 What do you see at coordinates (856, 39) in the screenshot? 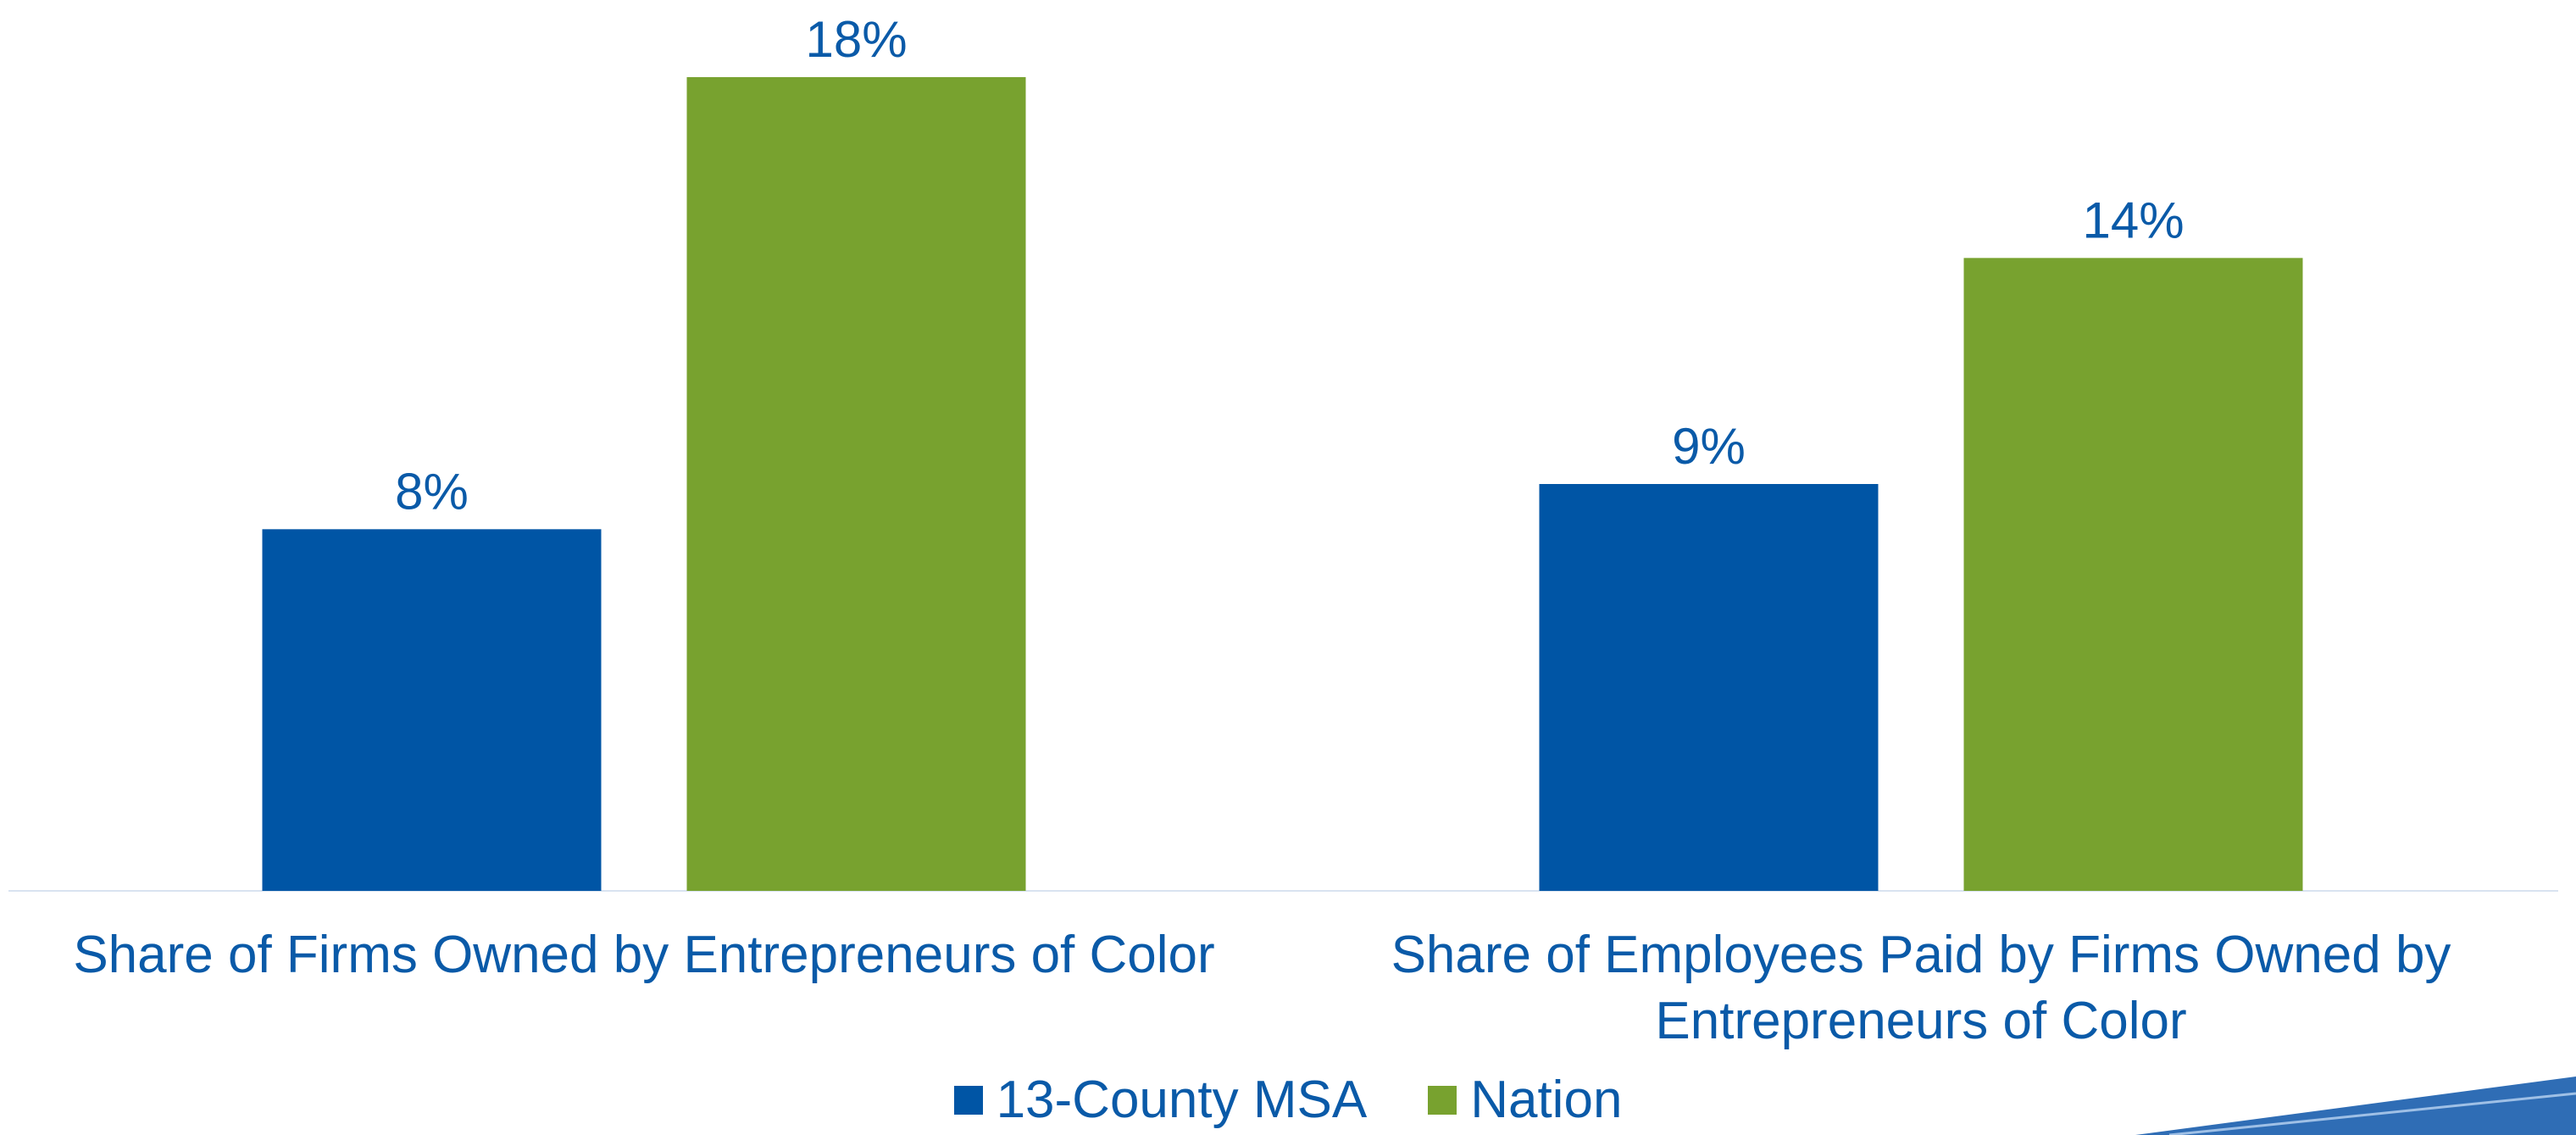
I see `data-label: 18%` at bounding box center [856, 39].